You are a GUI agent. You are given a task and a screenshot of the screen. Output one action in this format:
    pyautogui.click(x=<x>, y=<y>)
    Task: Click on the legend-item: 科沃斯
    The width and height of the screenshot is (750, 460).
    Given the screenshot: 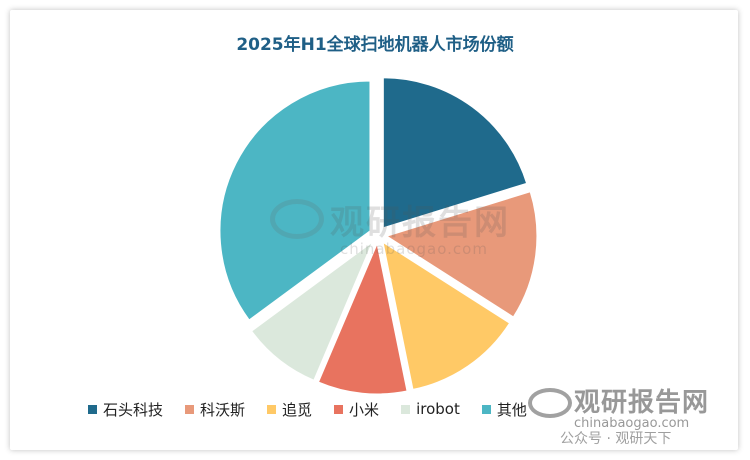 What is the action you would take?
    pyautogui.click(x=215, y=409)
    